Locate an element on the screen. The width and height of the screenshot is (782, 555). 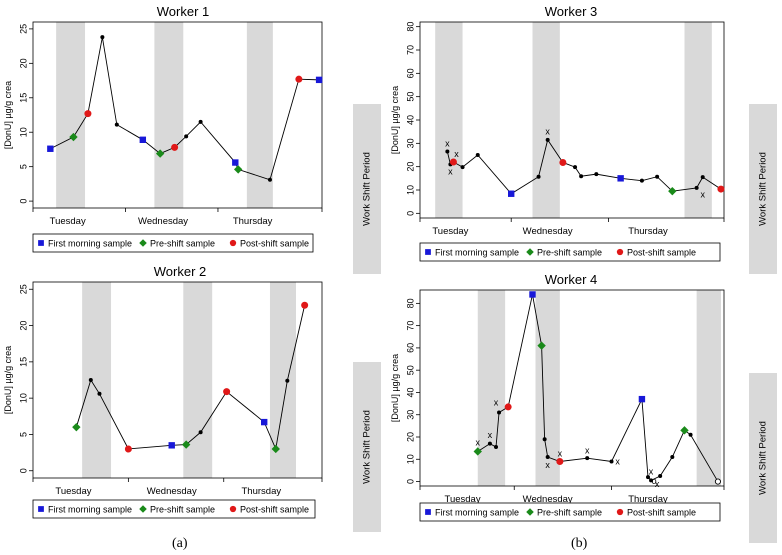
chart-title: Worker 3 is located at coordinates (571, 11).